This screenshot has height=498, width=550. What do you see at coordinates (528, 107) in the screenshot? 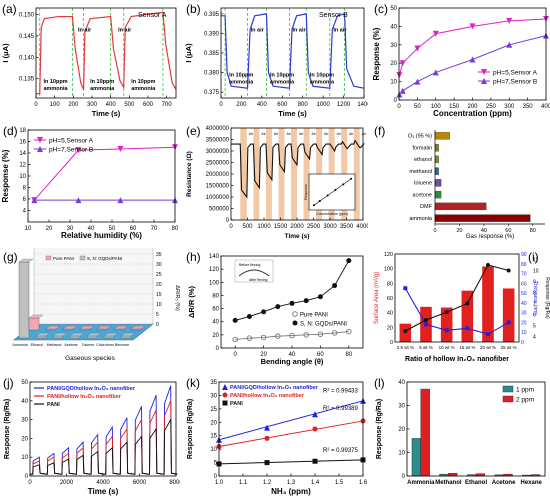
I see `c-x-tick-label: 350` at bounding box center [528, 107].